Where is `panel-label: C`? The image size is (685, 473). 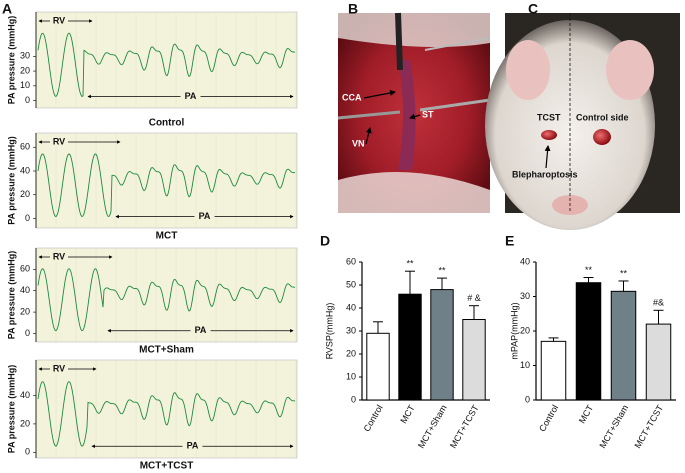
panel-label: C is located at coordinates (533, 9).